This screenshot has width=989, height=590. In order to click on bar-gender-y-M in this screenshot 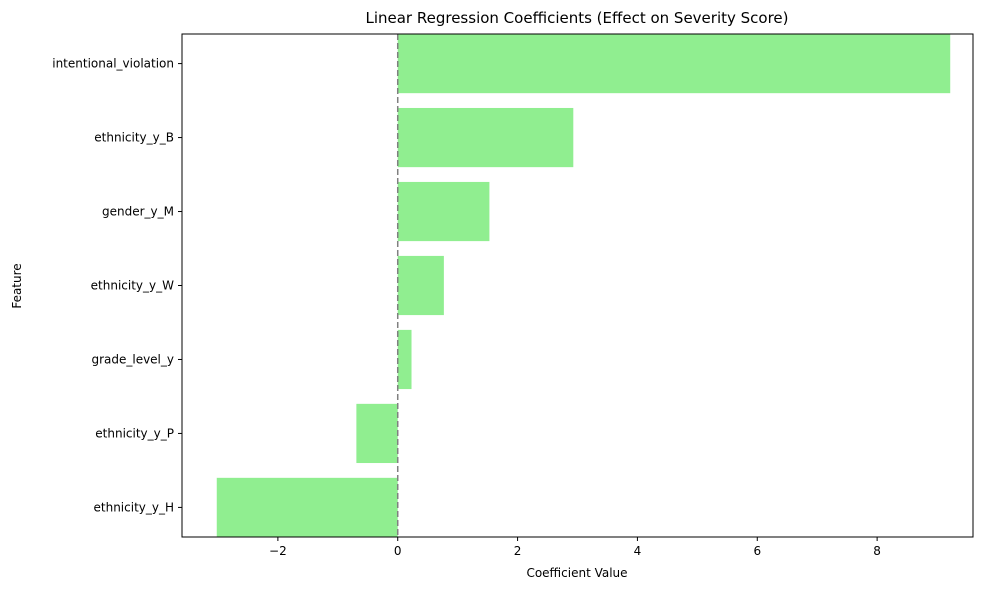, I will do `click(443, 211)`.